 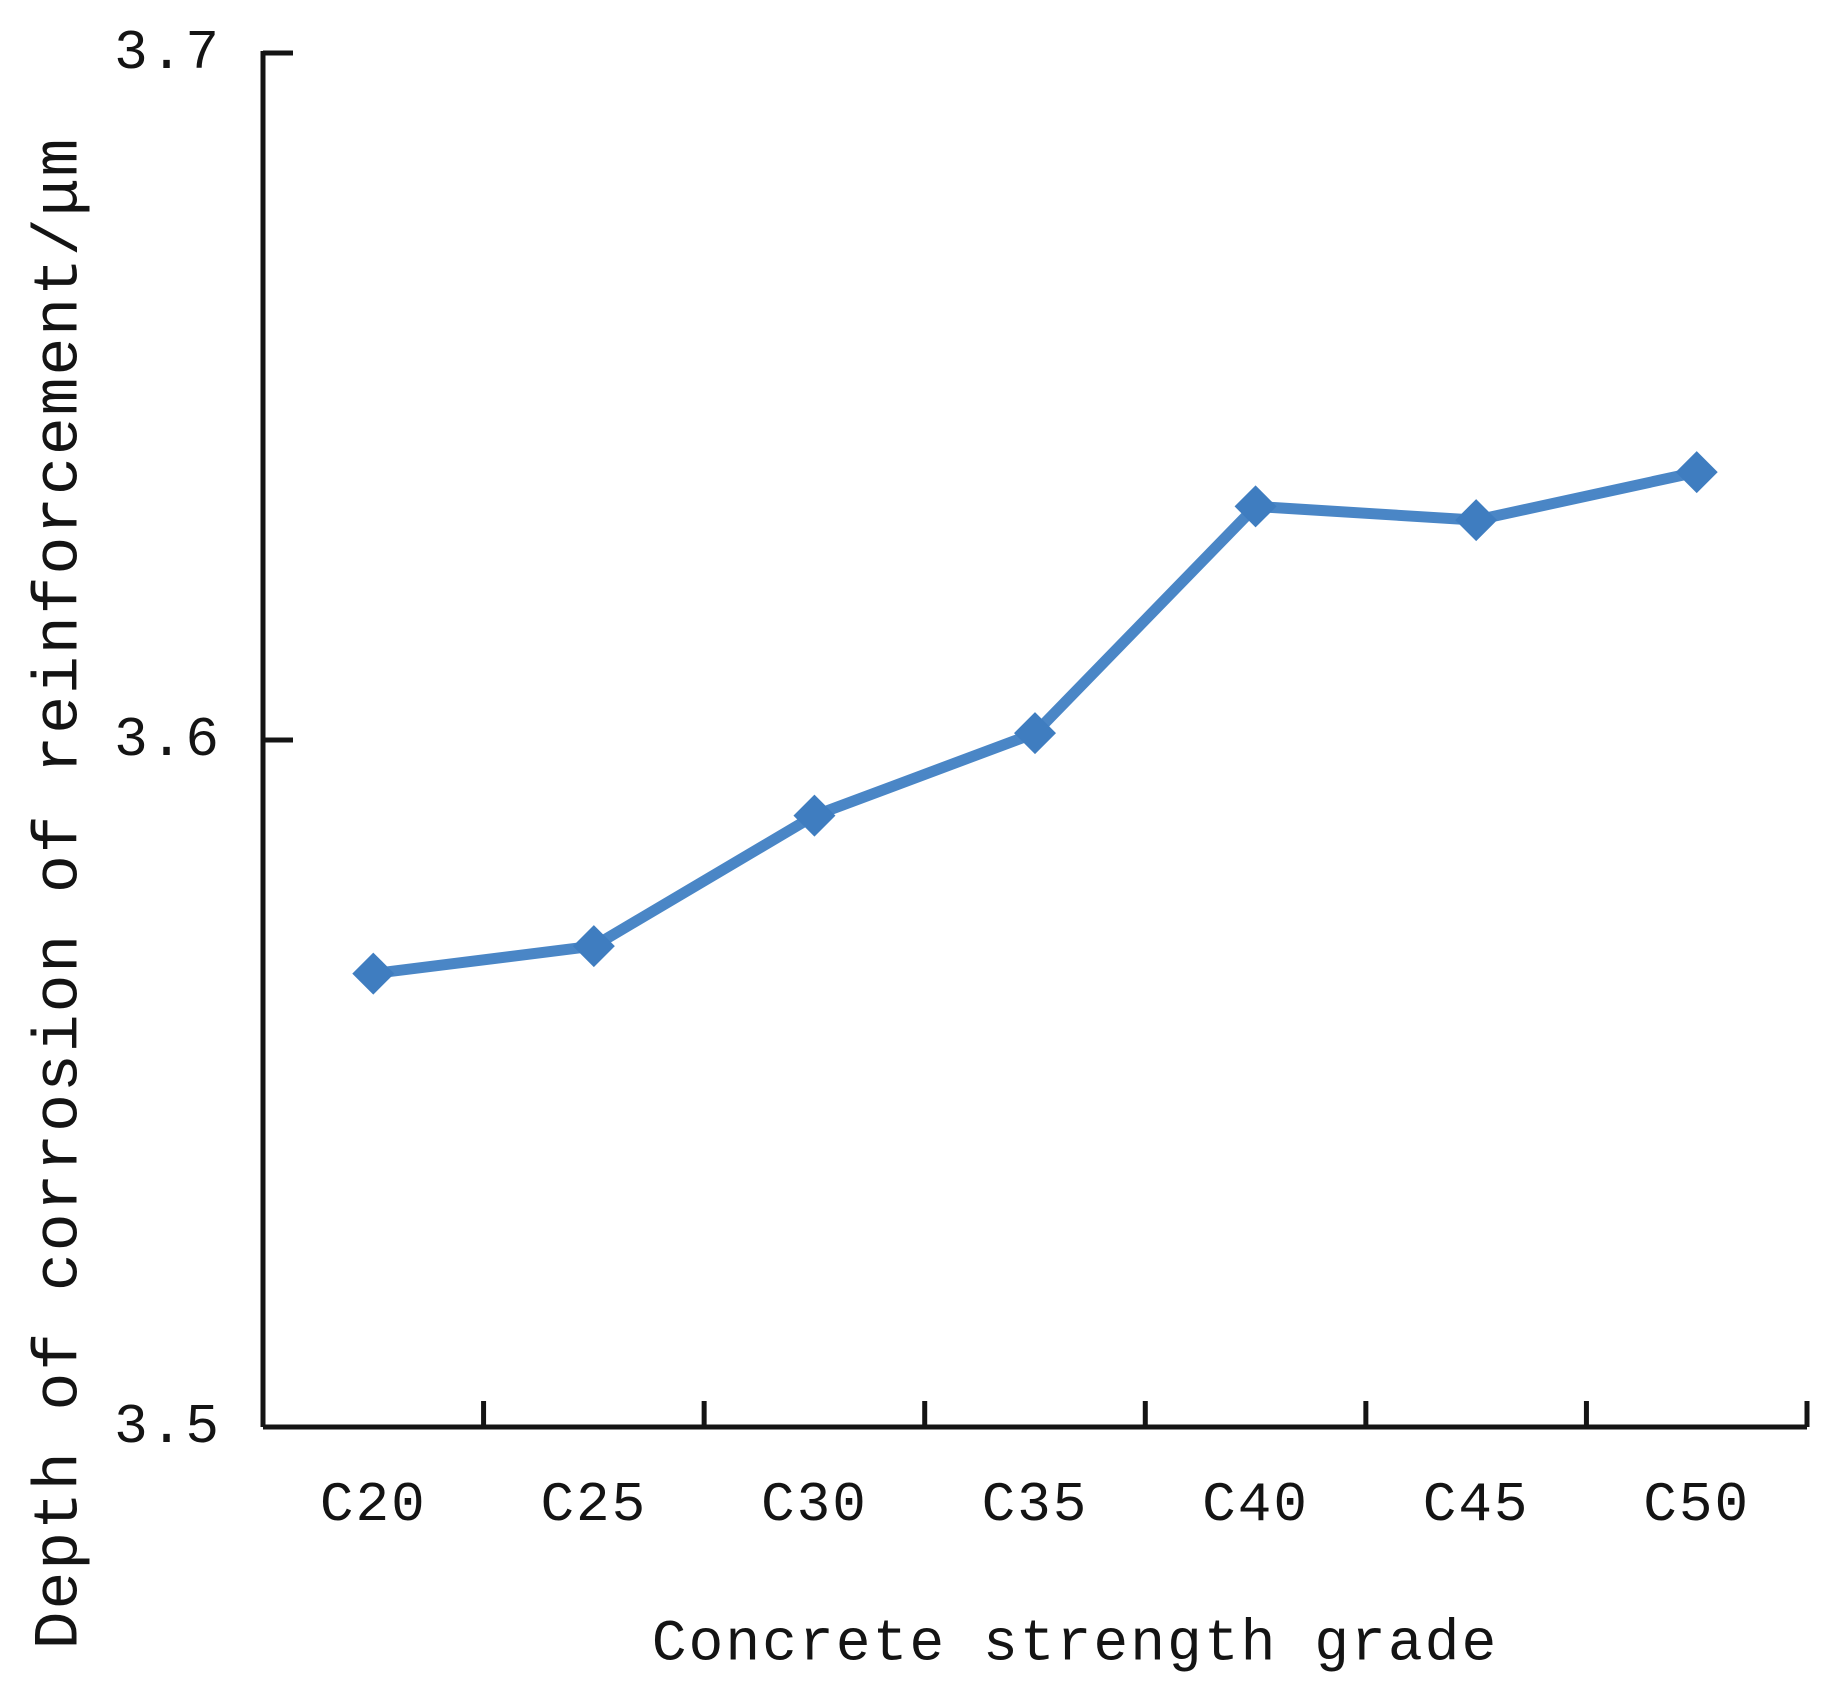 I want to click on y-tick-label: 3.7, so click(x=167, y=53).